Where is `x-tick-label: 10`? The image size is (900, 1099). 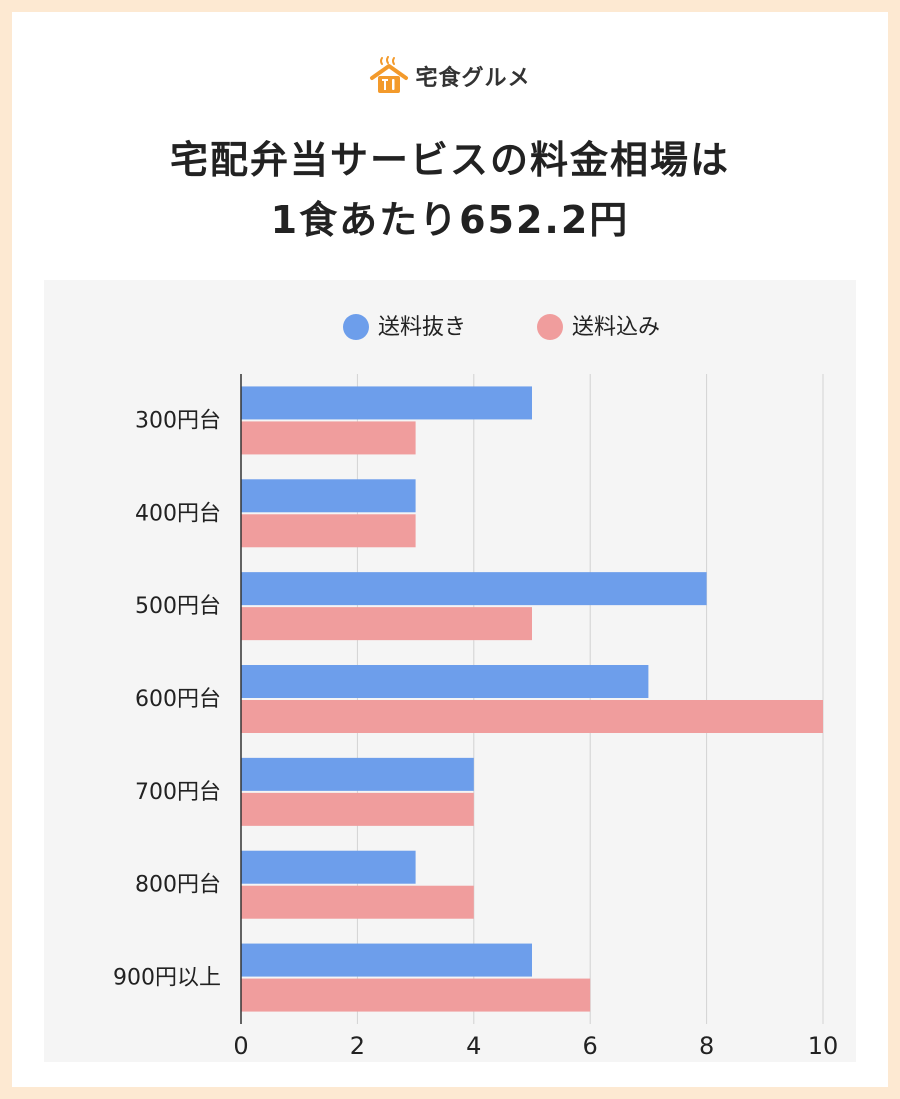 x-tick-label: 10 is located at coordinates (823, 1046).